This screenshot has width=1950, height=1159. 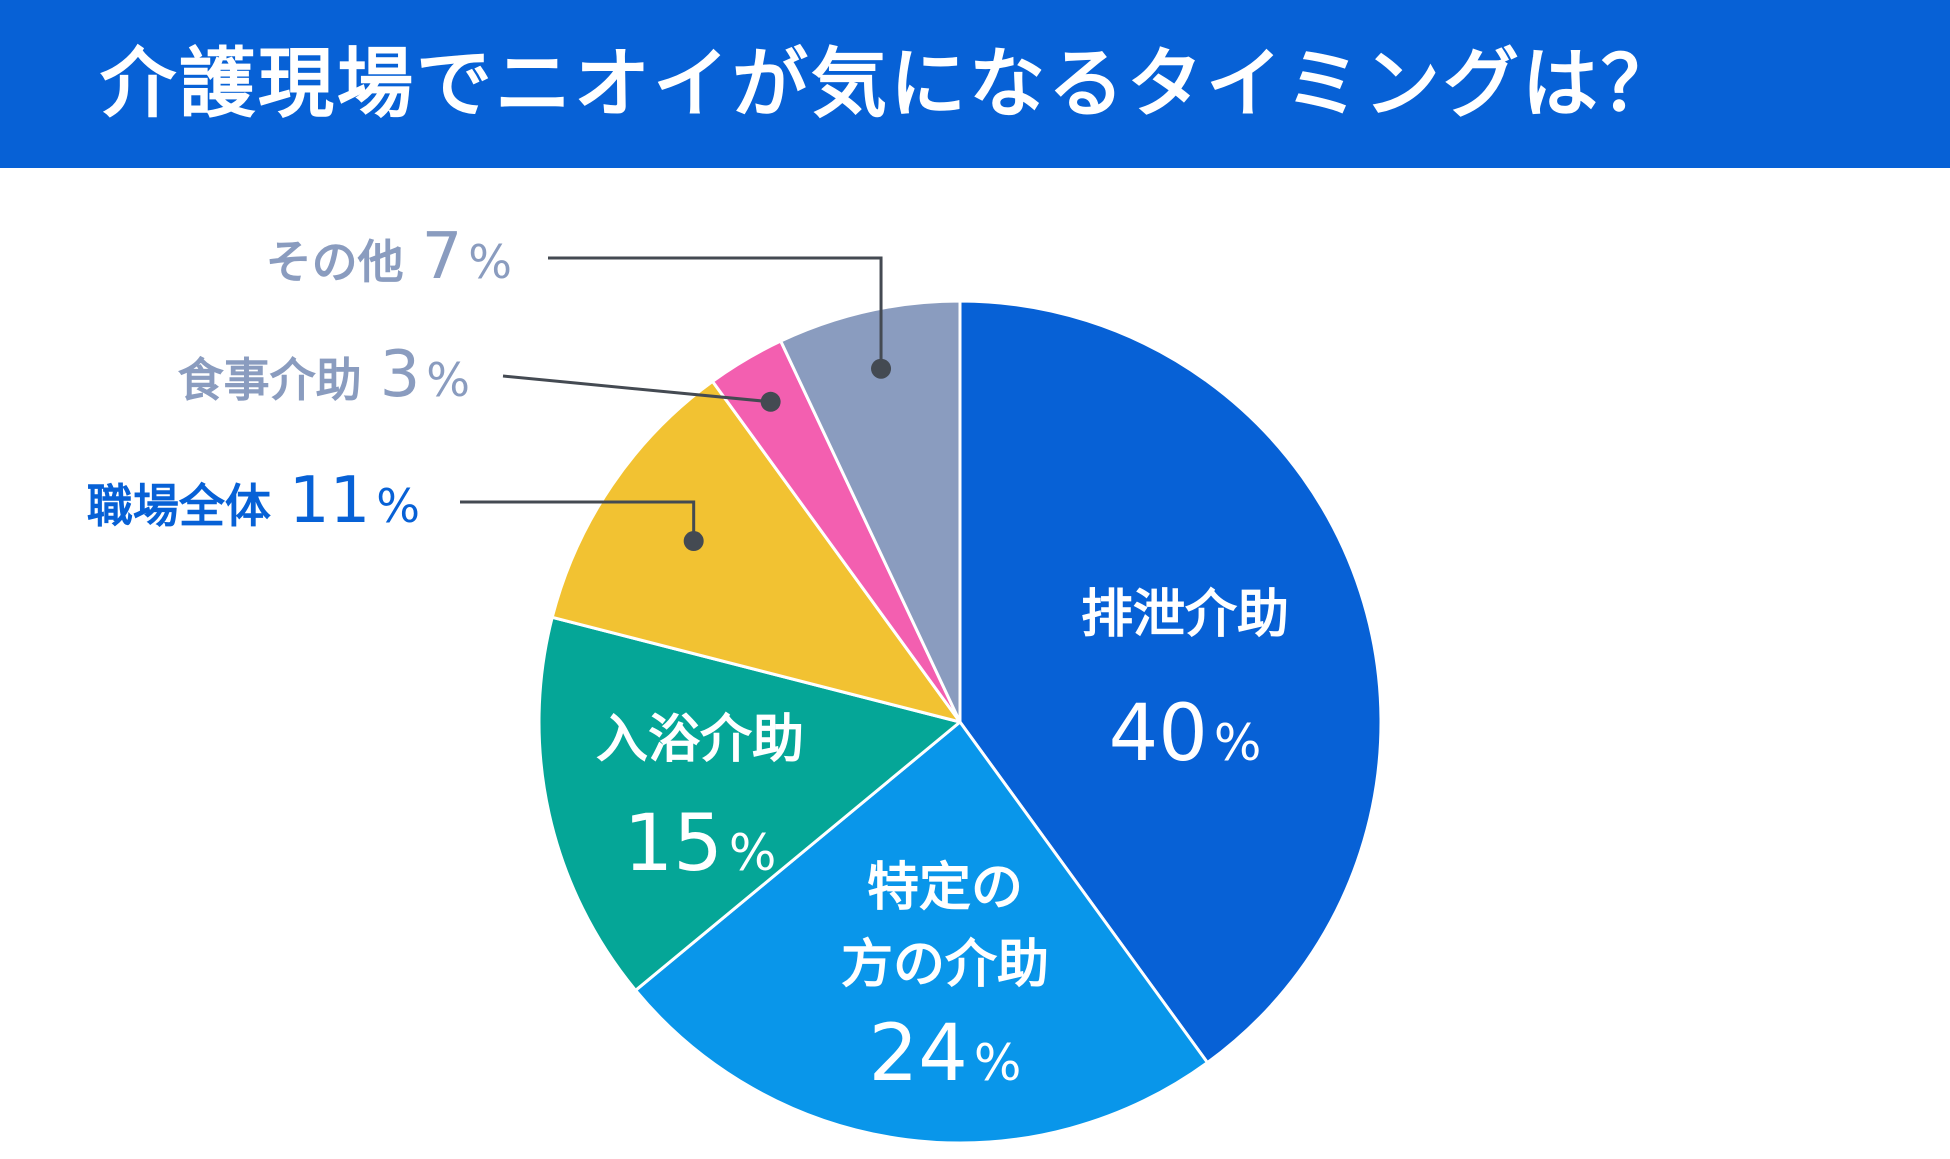 I want to click on slice-label-name-3: 入浴介助, so click(x=700, y=740).